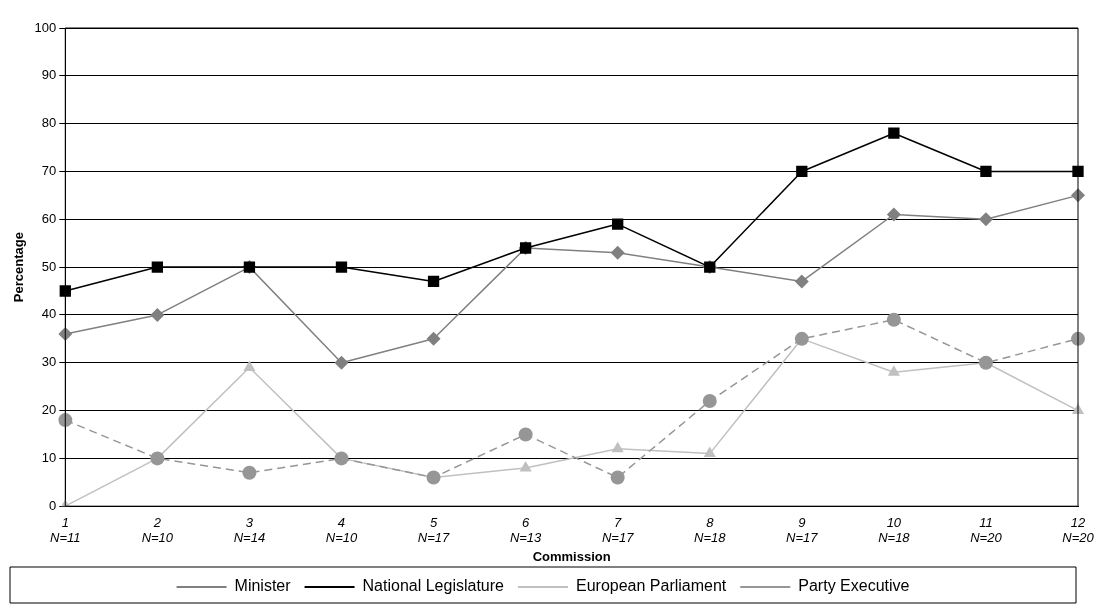 The image size is (1106, 613). Describe the element at coordinates (526, 530) in the screenshot. I see `x-tick-label: 6 N=13` at that location.